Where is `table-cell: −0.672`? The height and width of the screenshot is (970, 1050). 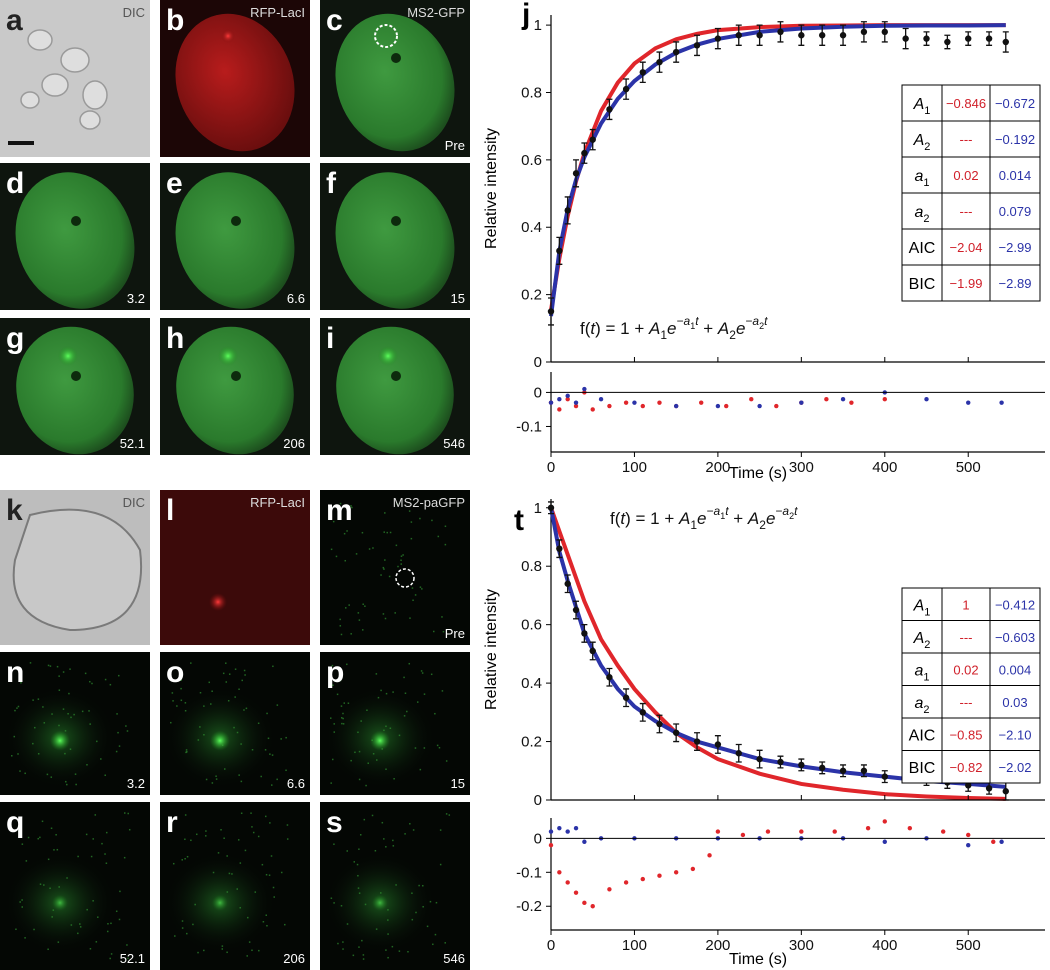
table-cell: −0.672 is located at coordinates (1015, 103).